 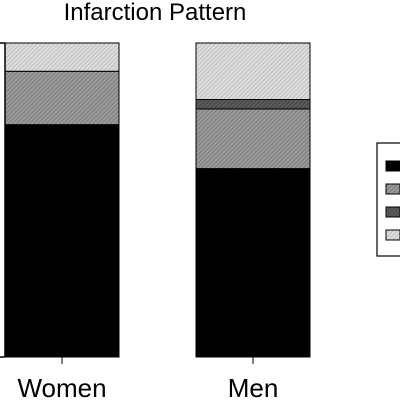 I want to click on y-axis, so click(x=3, y=200).